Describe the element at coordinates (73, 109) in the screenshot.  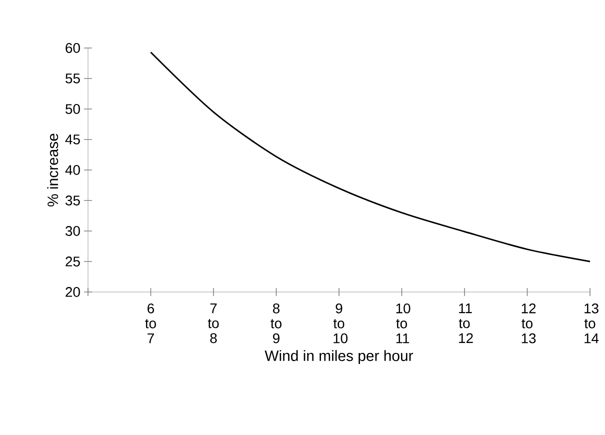
I see `y-tick-label: 50` at that location.